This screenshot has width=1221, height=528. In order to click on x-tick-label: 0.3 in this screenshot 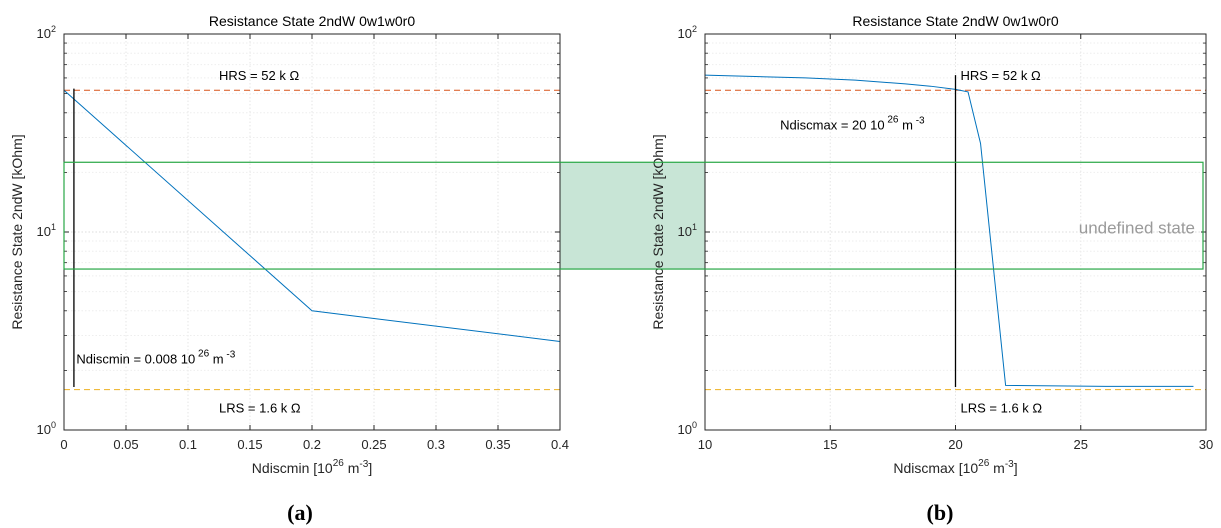, I will do `click(436, 444)`.